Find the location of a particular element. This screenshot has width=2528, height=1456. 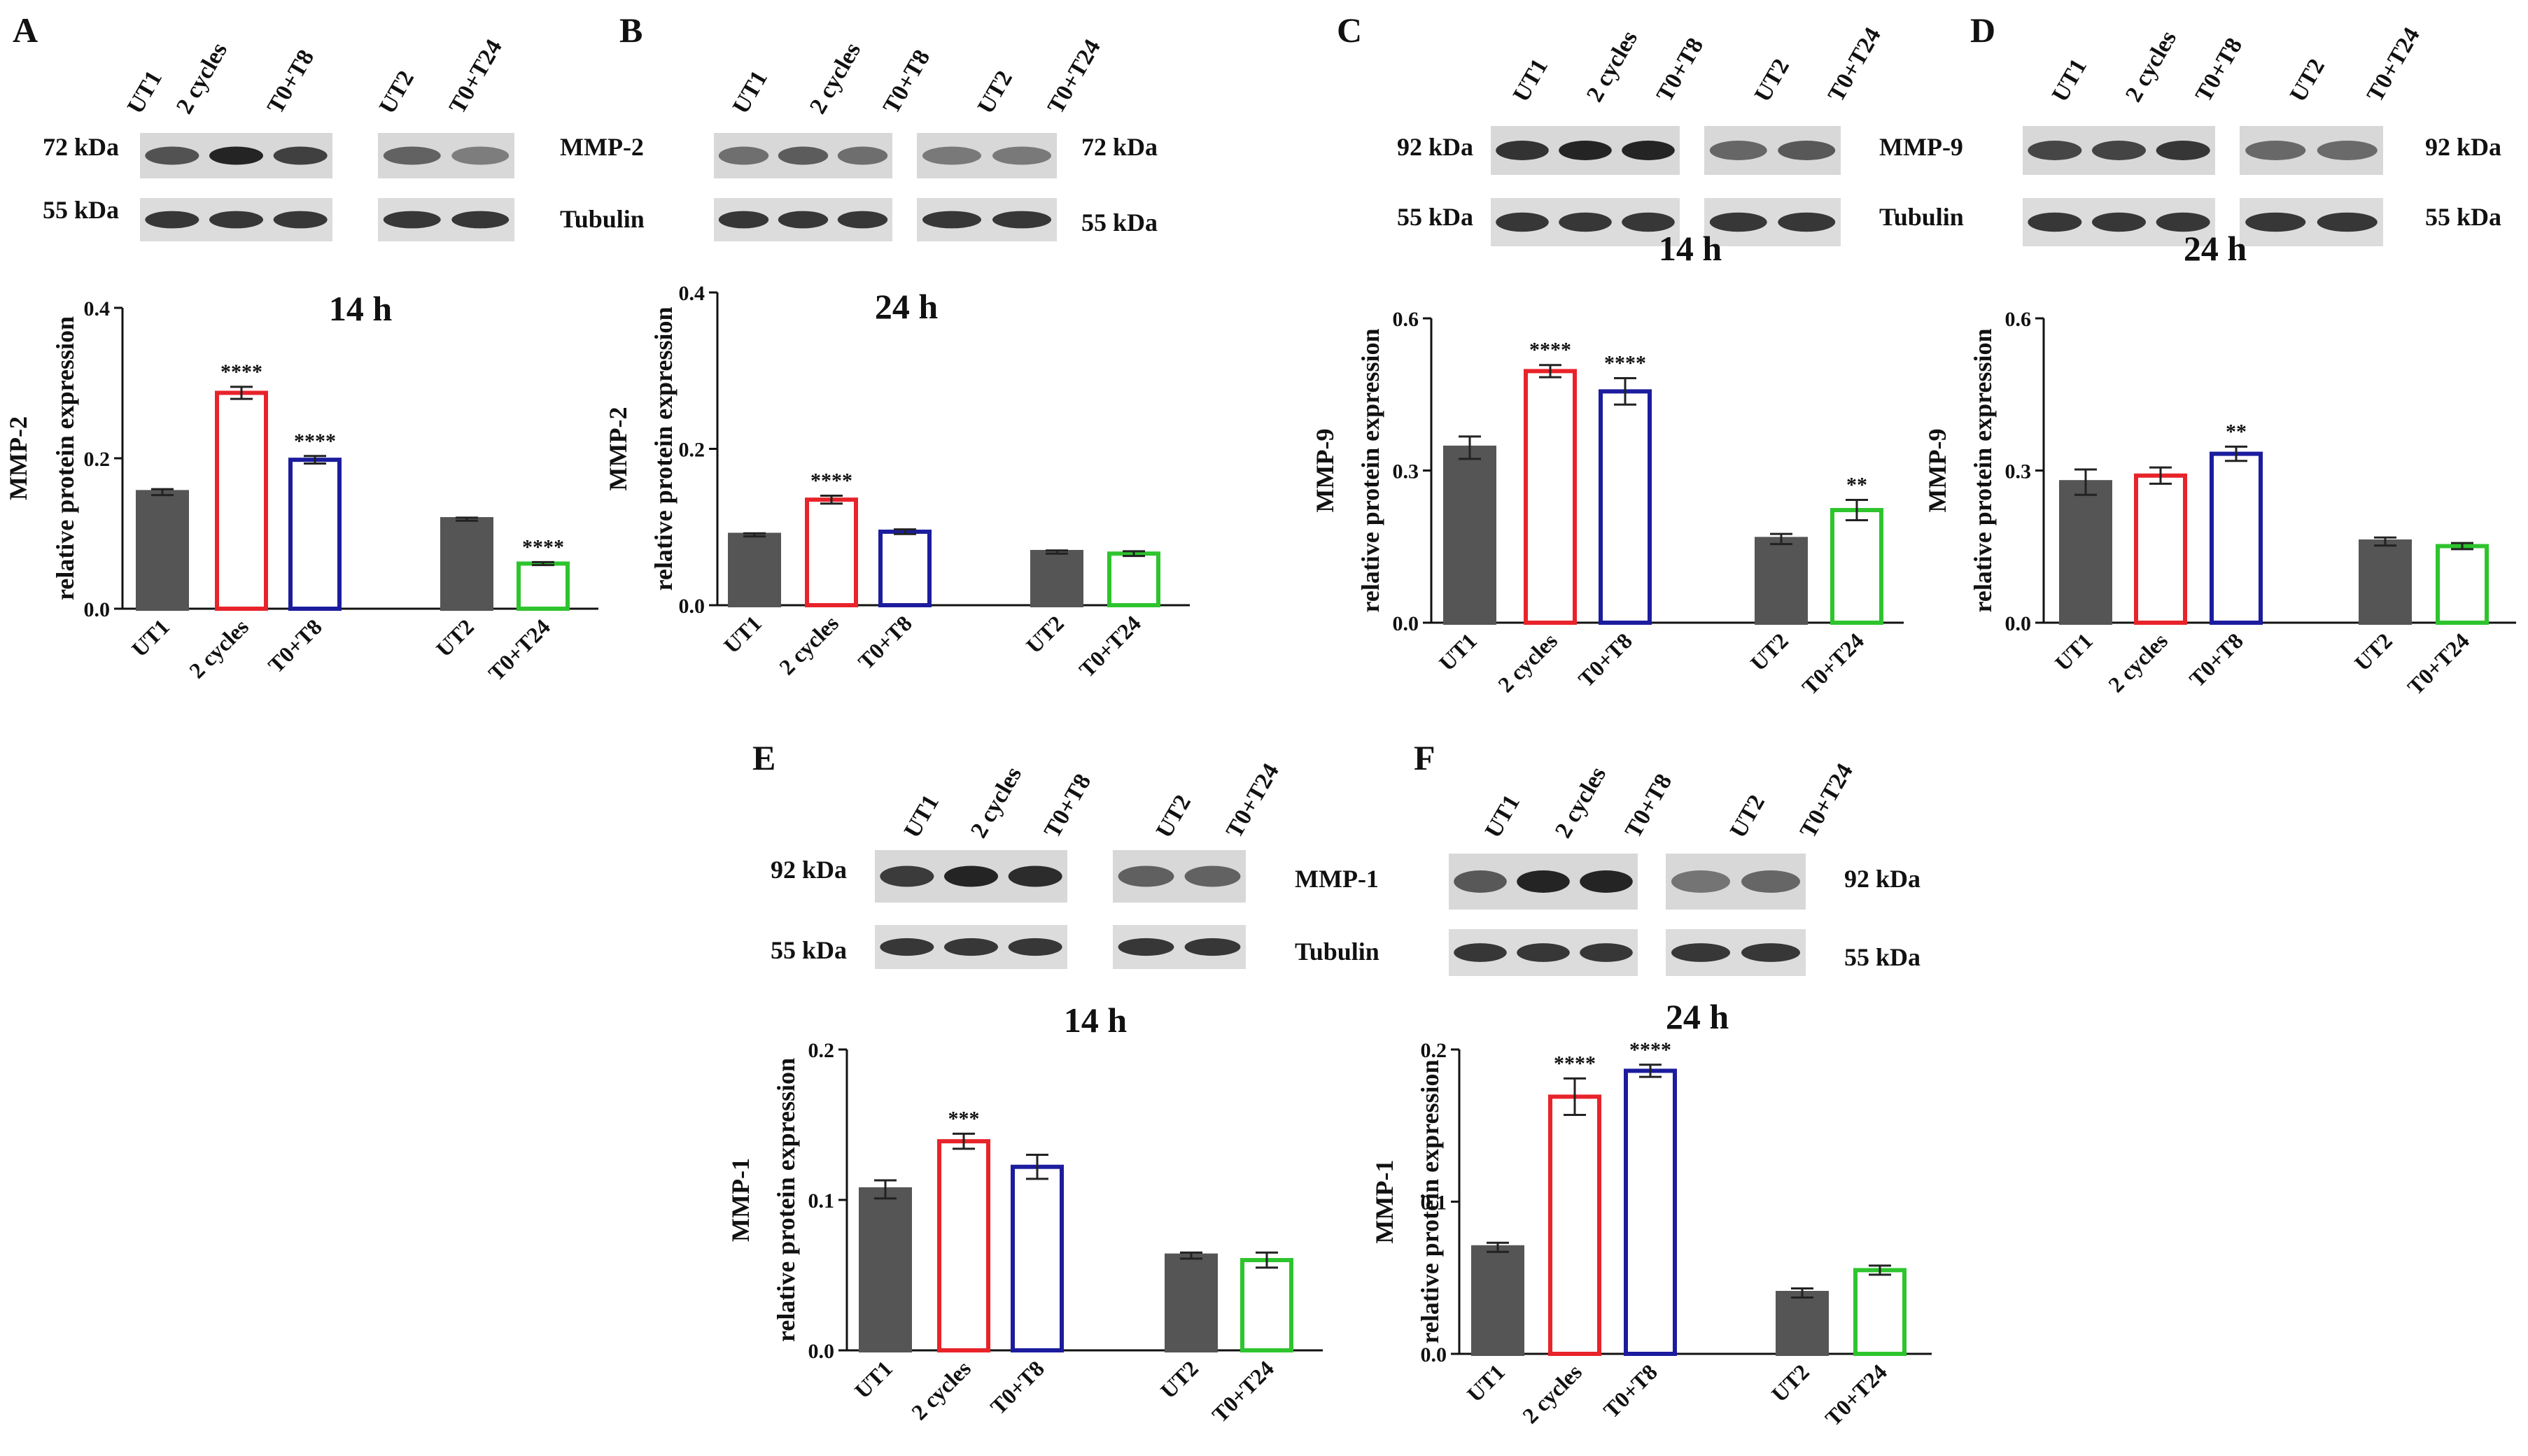

protein-label: MMP-1 is located at coordinates (1337, 879).